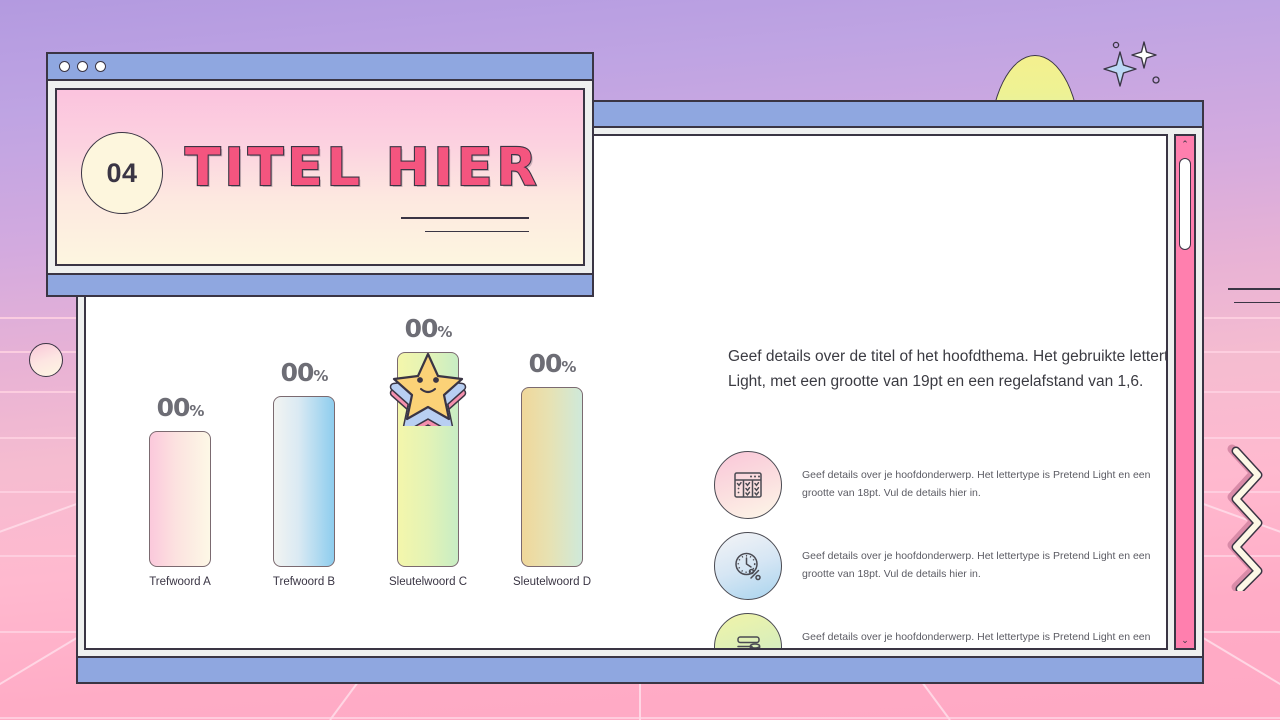 The width and height of the screenshot is (1280, 720). Describe the element at coordinates (428, 451) in the screenshot. I see `bar-column-2: 00% Sleutelwoord C` at that location.